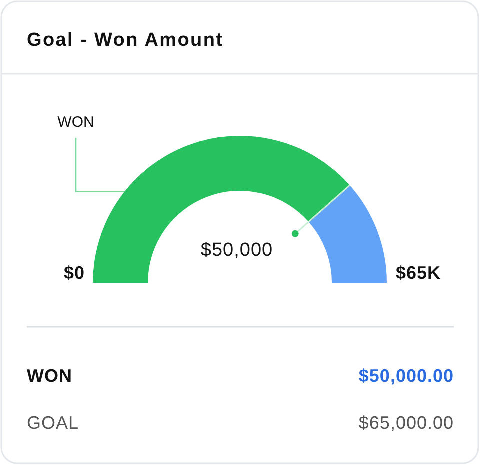  Describe the element at coordinates (74, 273) in the screenshot. I see `text: $0` at that location.